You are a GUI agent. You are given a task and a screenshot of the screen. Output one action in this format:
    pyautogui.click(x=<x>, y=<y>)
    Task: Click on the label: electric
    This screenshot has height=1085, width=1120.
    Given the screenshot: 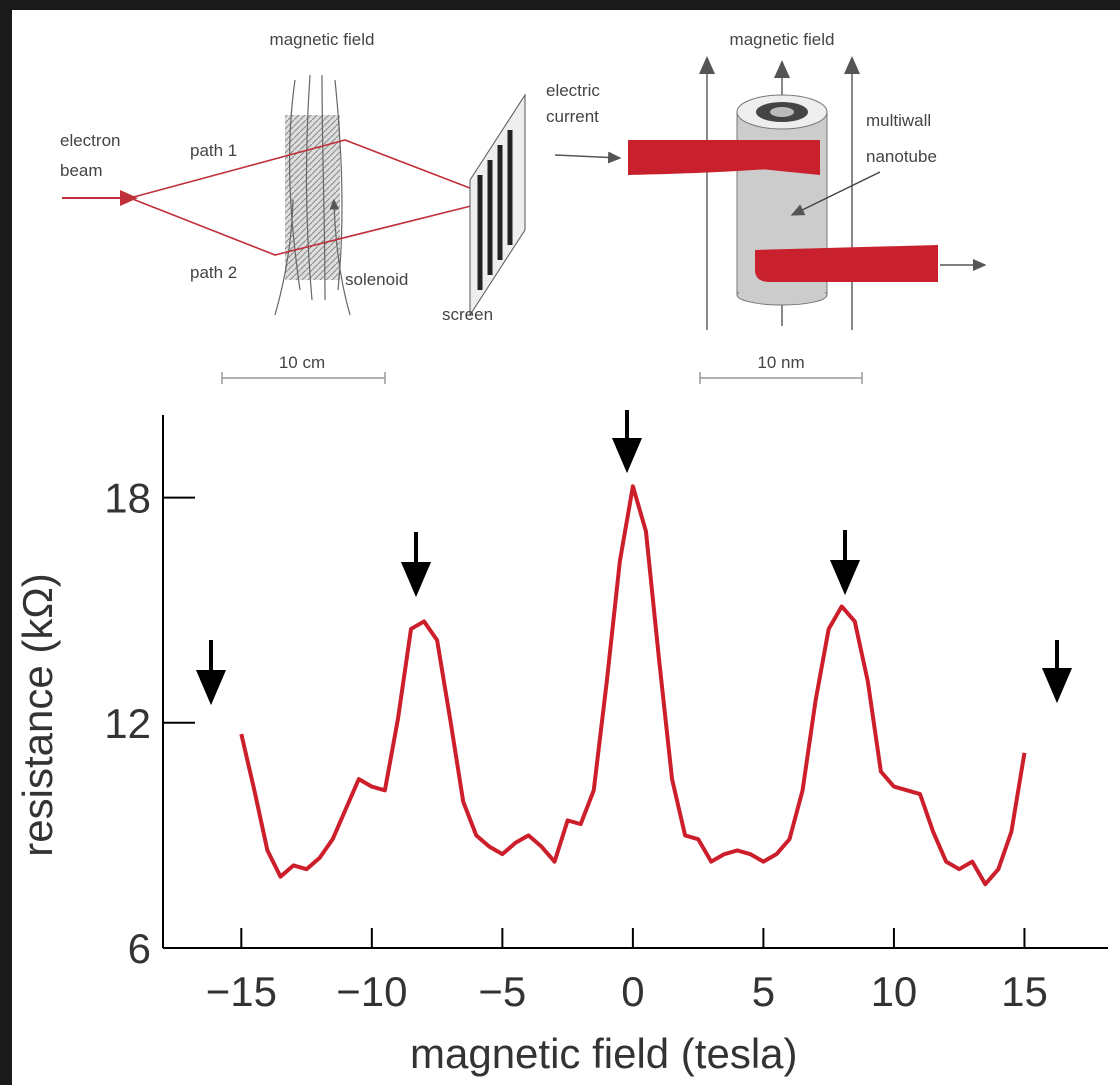 What is the action you would take?
    pyautogui.click(x=573, y=90)
    